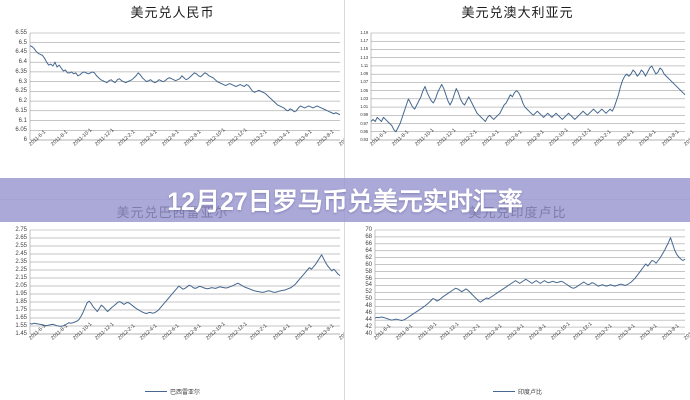 The height and width of the screenshot is (400, 690). What do you see at coordinates (364, 131) in the screenshot?
I see `y-axis-tick-label: 0.95` at bounding box center [364, 131].